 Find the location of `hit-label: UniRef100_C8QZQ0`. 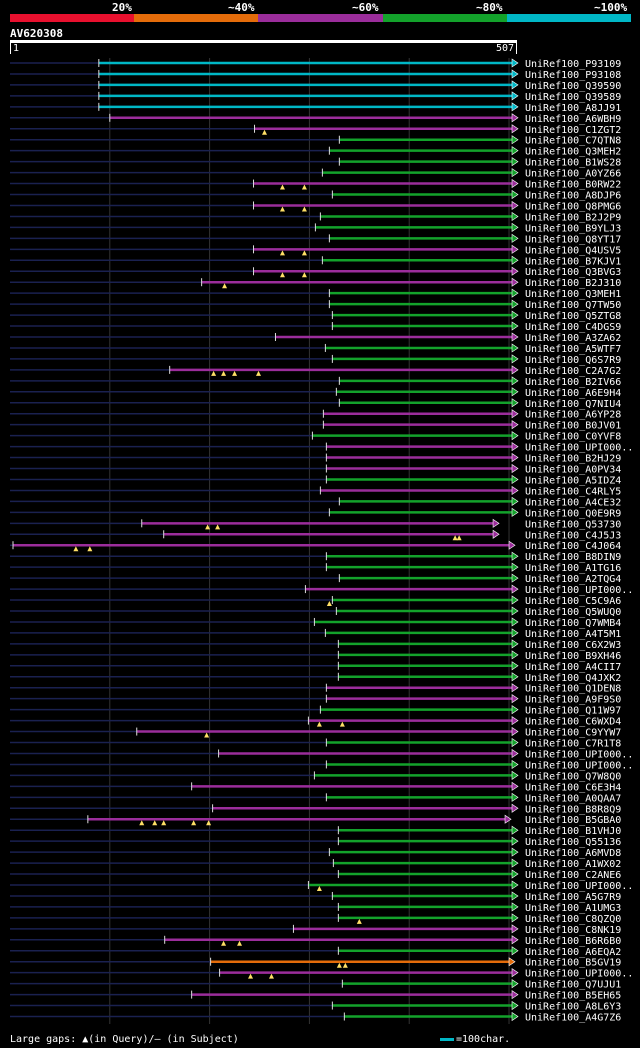

hit-label: UniRef100_C8QZQ0 is located at coordinates (573, 919).